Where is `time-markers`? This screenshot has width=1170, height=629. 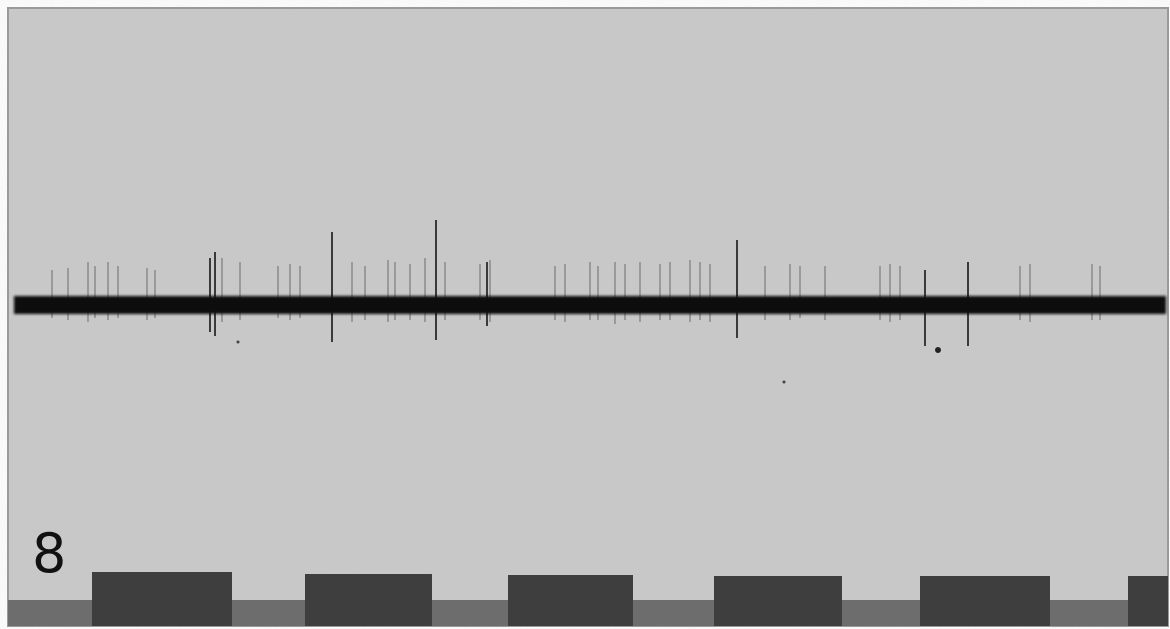
time-markers is located at coordinates (630, 599).